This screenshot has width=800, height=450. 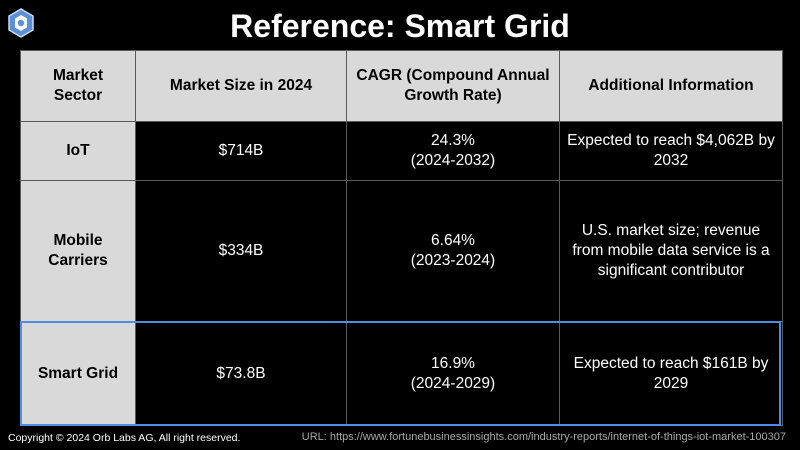 What do you see at coordinates (400, 26) in the screenshot?
I see `page-title: Reference: Smart Grid` at bounding box center [400, 26].